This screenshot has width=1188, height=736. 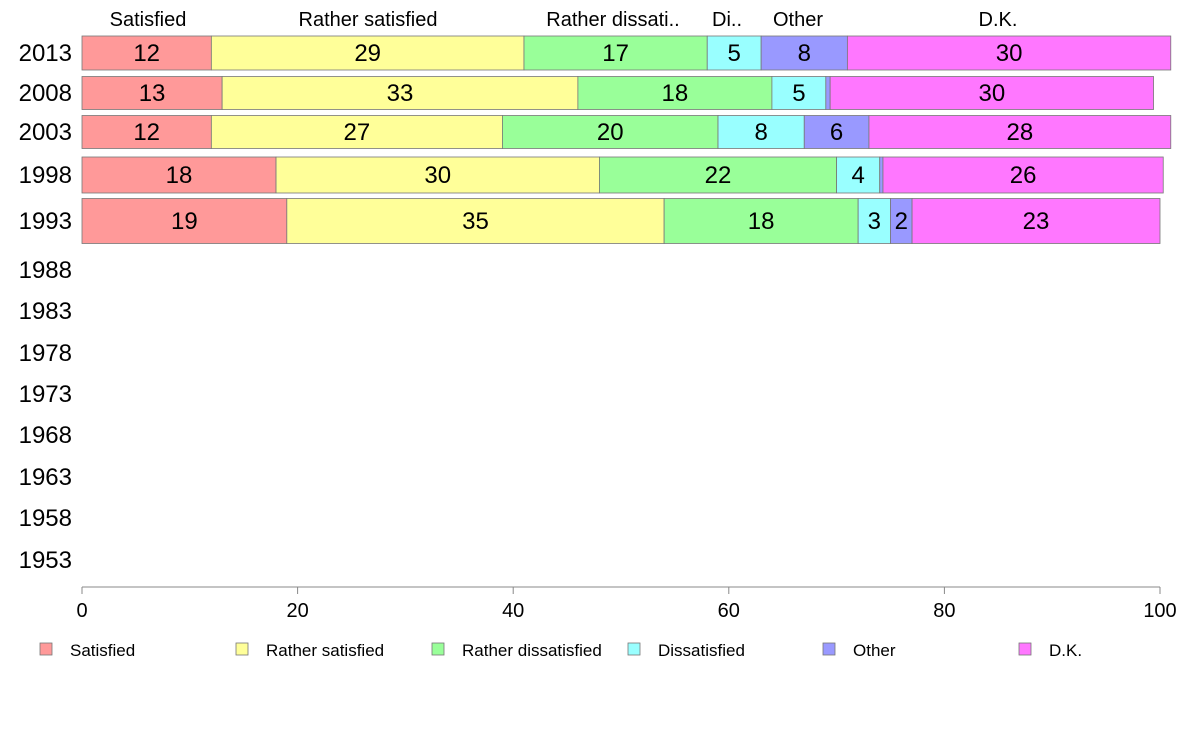 What do you see at coordinates (45, 311) in the screenshot?
I see `y-tick-label-1983: 1983` at bounding box center [45, 311].